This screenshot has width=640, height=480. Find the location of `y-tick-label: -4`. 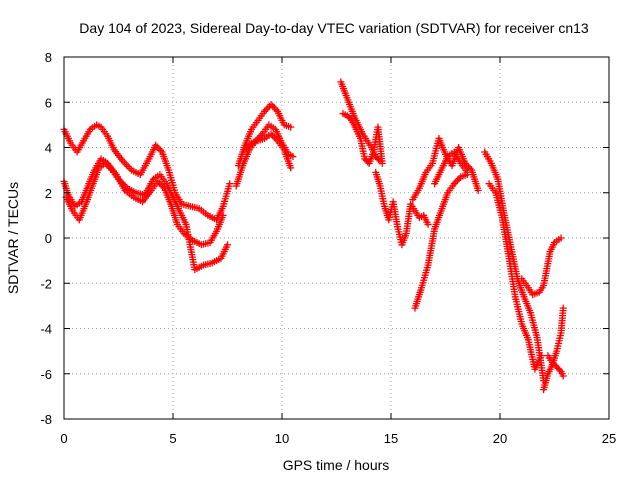

y-tick-label: -4 is located at coordinates (46, 329).